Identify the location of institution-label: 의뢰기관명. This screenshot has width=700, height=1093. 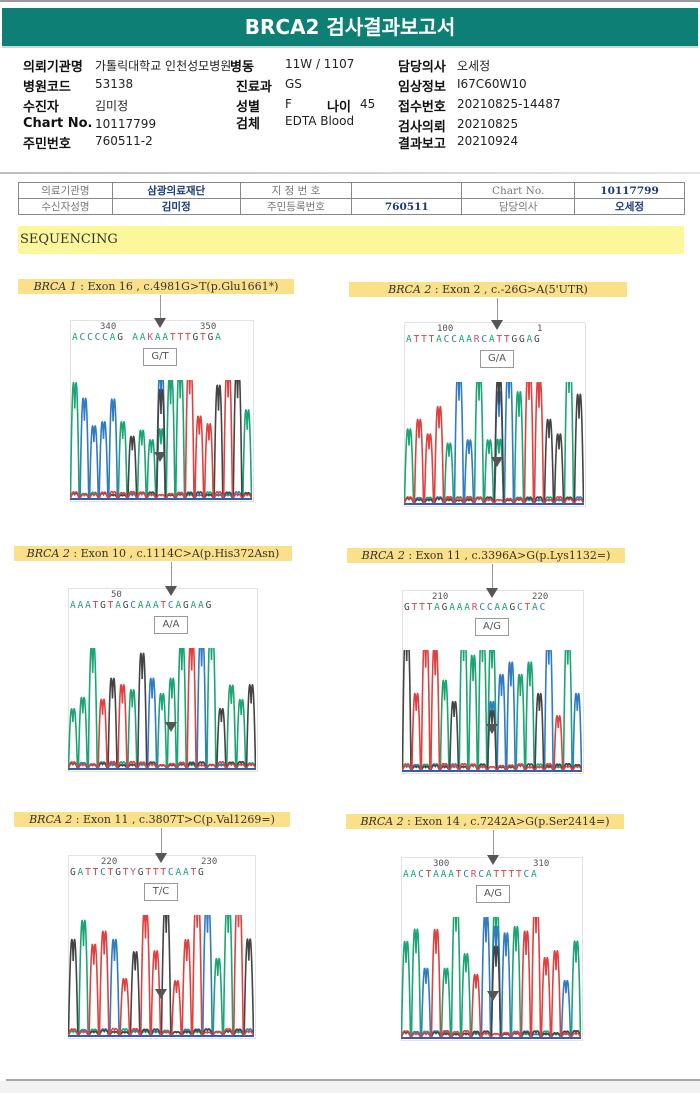
(53, 67).